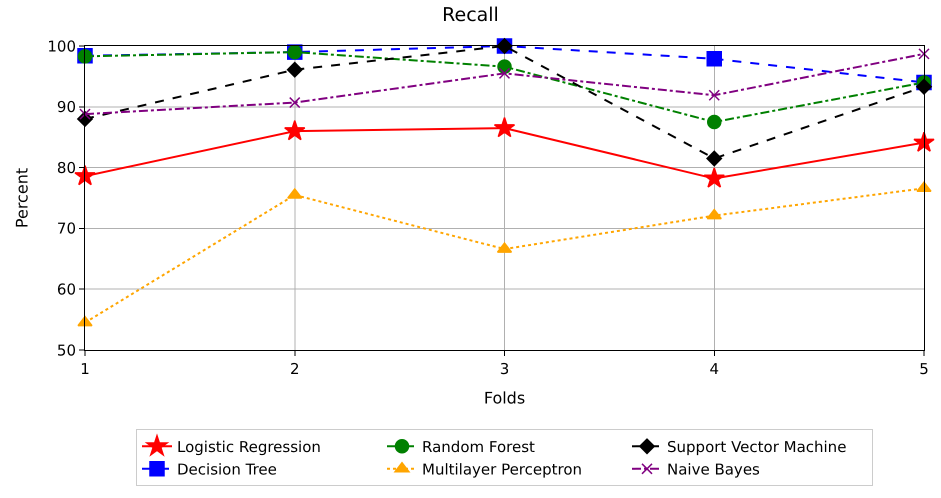 Image resolution: width=941 pixels, height=498 pixels. I want to click on y-tick-label: 60, so click(66, 289).